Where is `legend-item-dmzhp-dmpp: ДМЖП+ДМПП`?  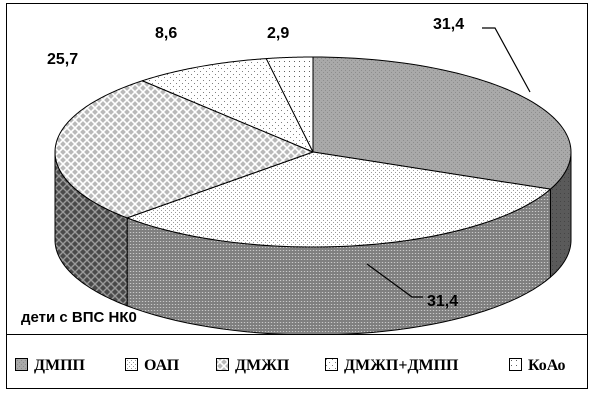
legend-item-dmzhp-dmpp: ДМЖП+ДМПП is located at coordinates (392, 366).